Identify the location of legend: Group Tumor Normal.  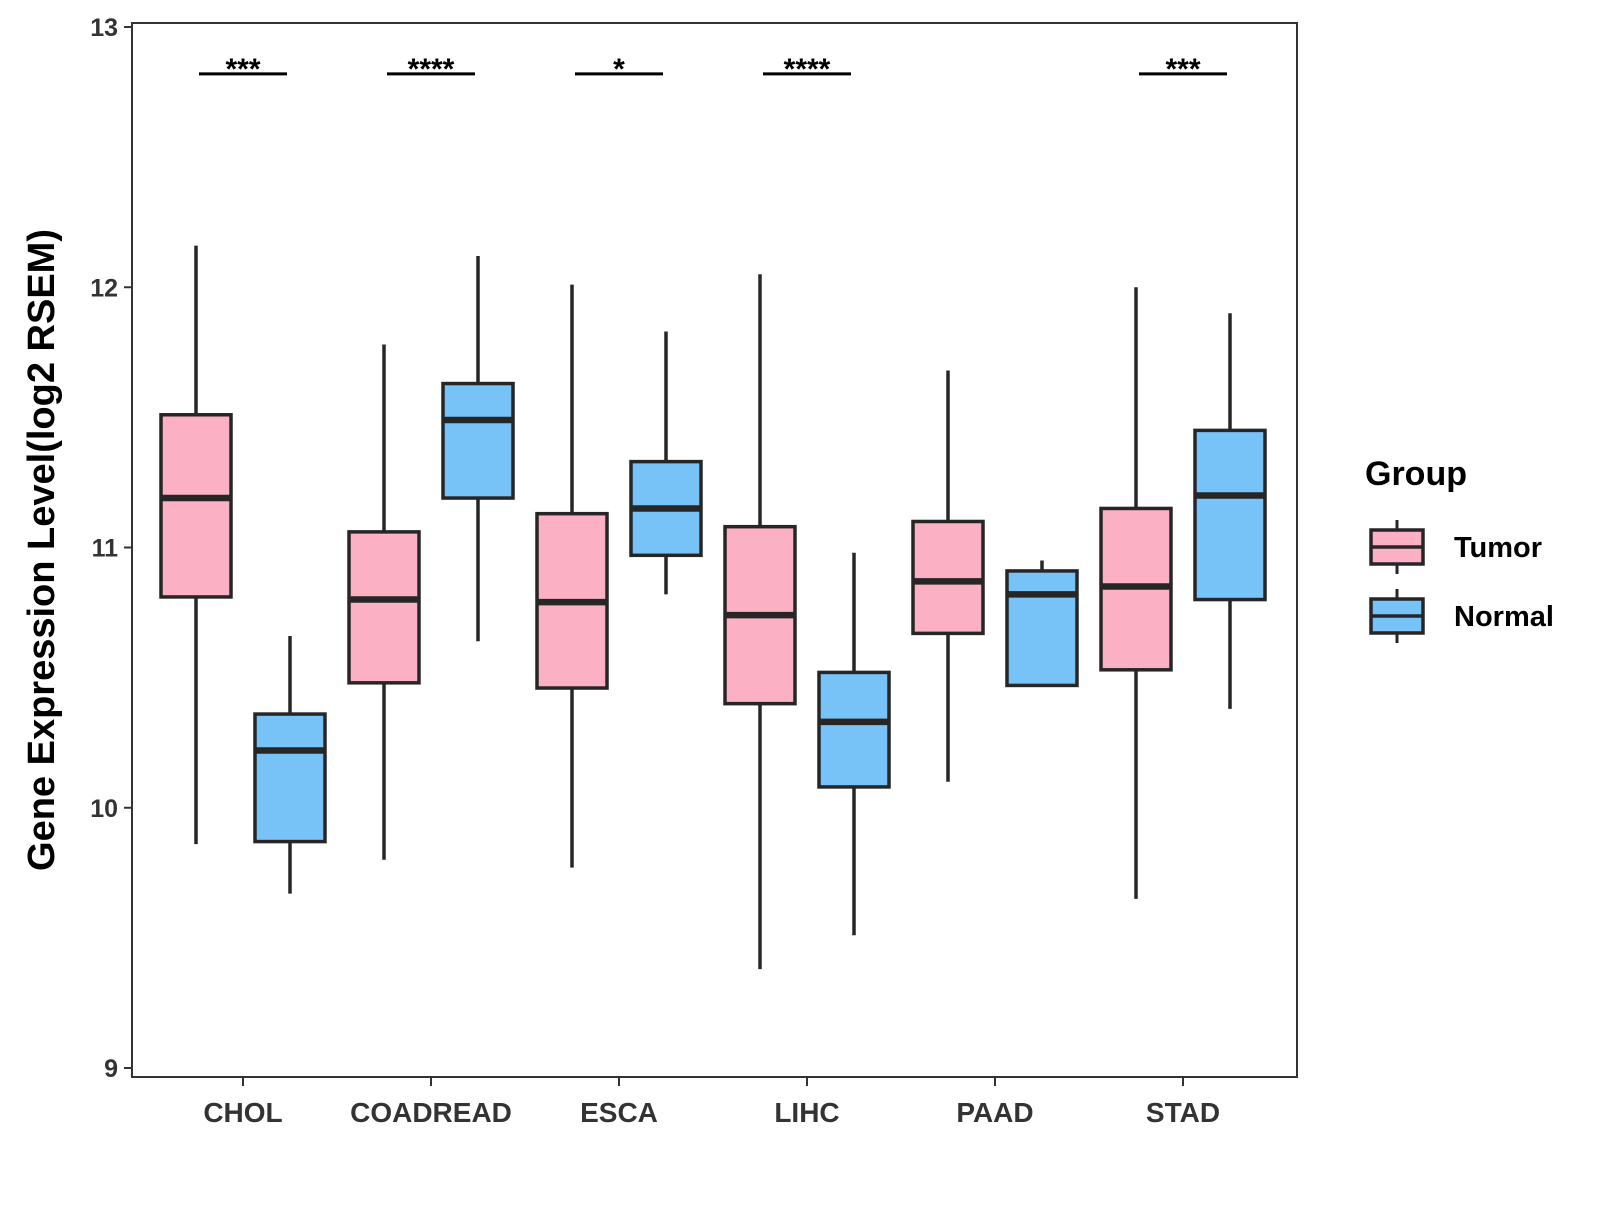
(1459, 549).